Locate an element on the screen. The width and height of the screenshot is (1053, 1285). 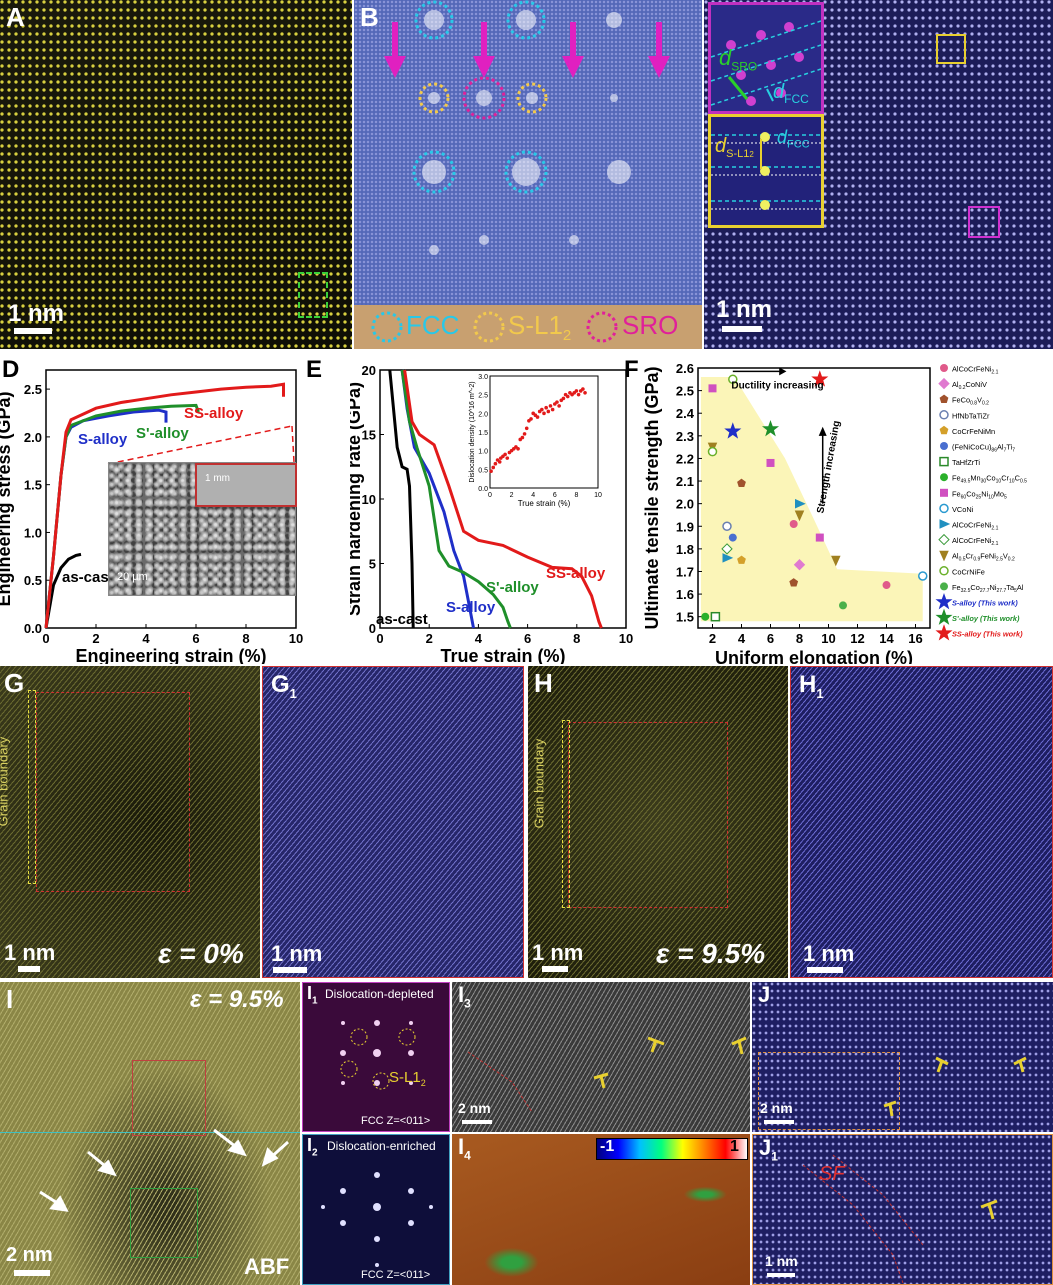
panel-h1-label: H1 is located at coordinates (811, 686).